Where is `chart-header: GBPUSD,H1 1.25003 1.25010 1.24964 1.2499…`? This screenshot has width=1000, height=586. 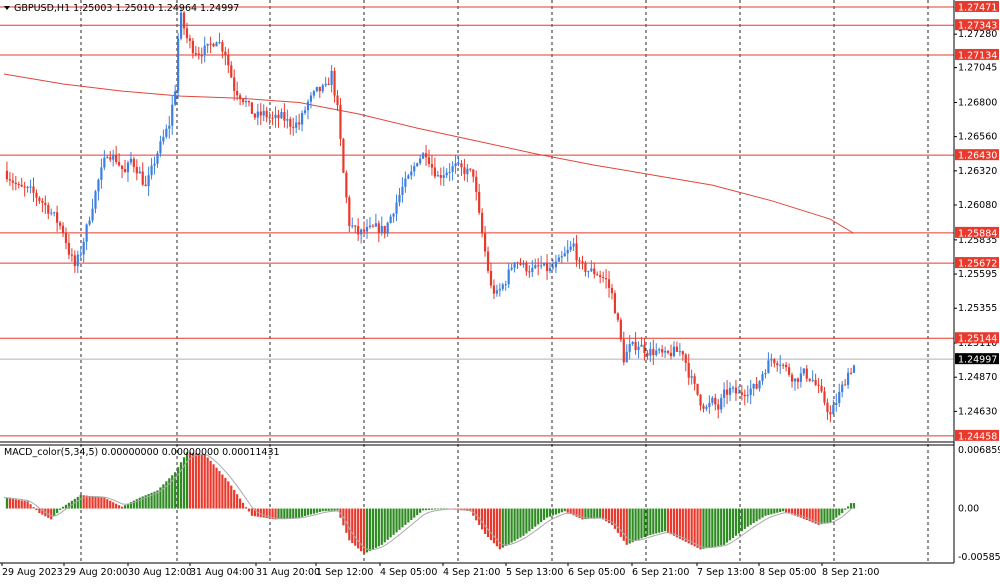 chart-header: GBPUSD,H1 1.25003 1.25010 1.24964 1.2499… is located at coordinates (121, 8).